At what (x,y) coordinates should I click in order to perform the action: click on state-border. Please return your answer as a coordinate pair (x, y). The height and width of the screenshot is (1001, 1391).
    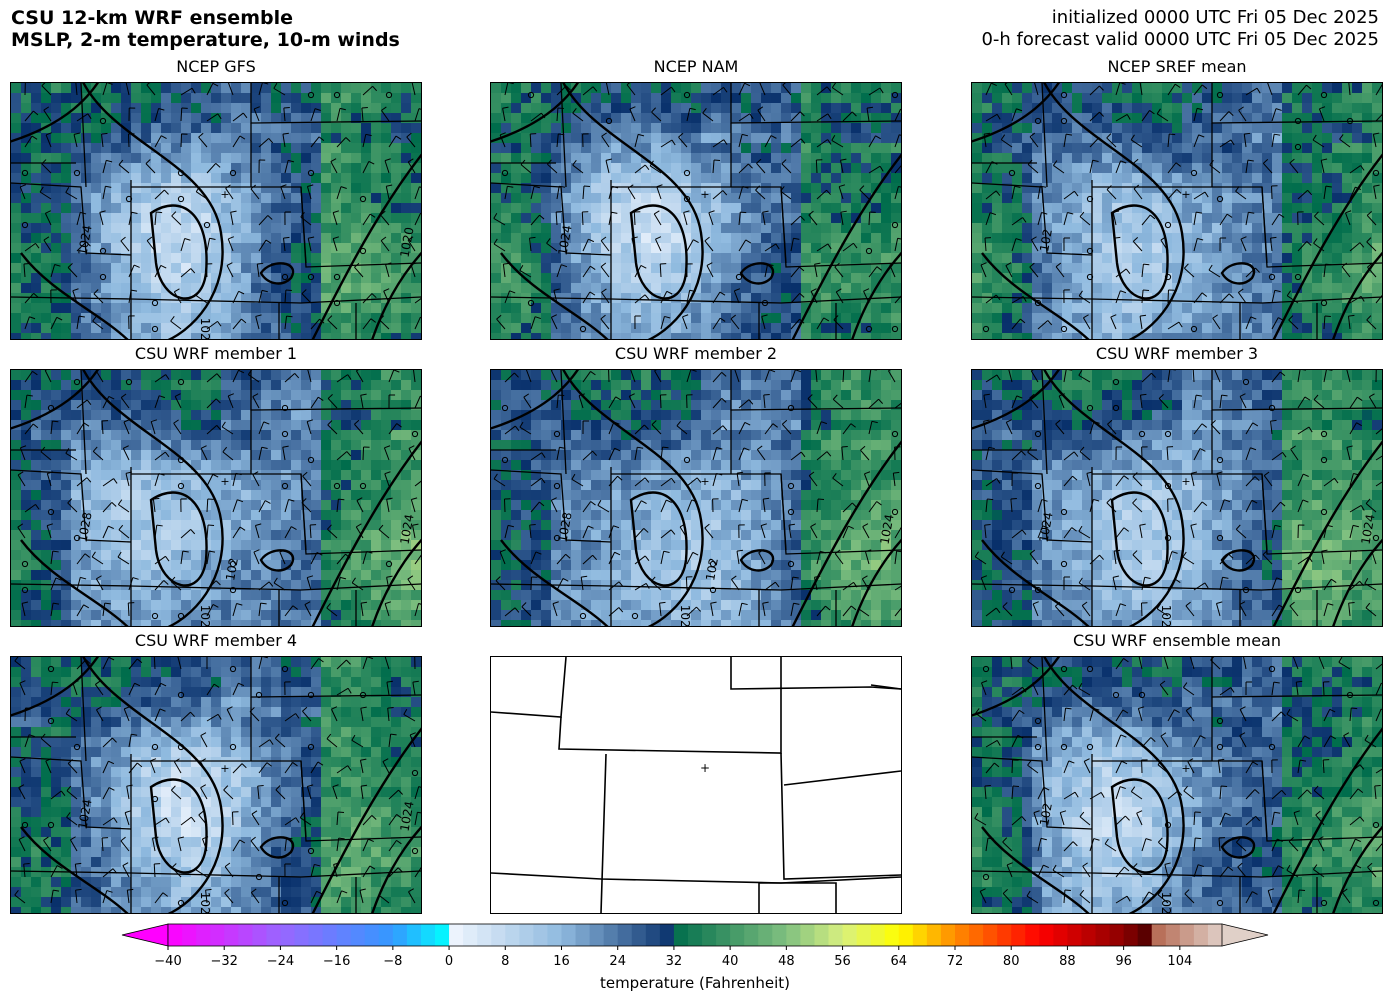
    Looking at the image, I should click on (1177, 587).